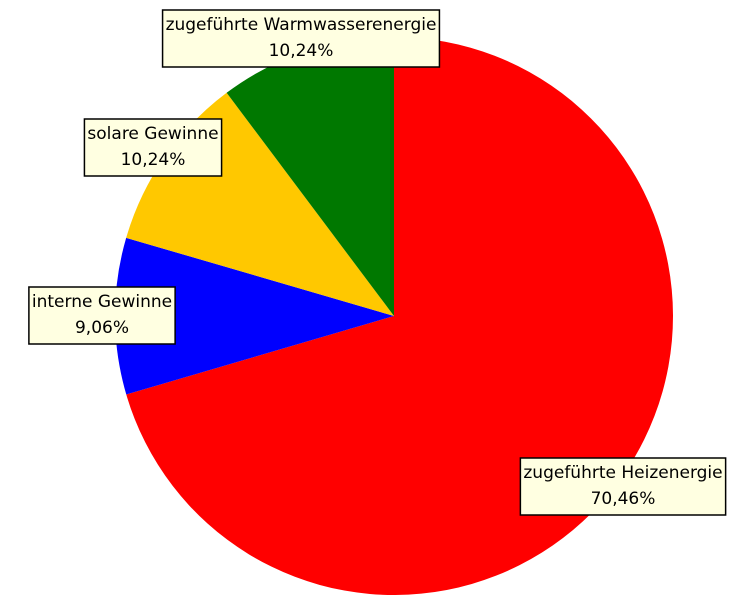  What do you see at coordinates (301, 25) in the screenshot?
I see `slice-label: zugeführte Warmwasserenergie` at bounding box center [301, 25].